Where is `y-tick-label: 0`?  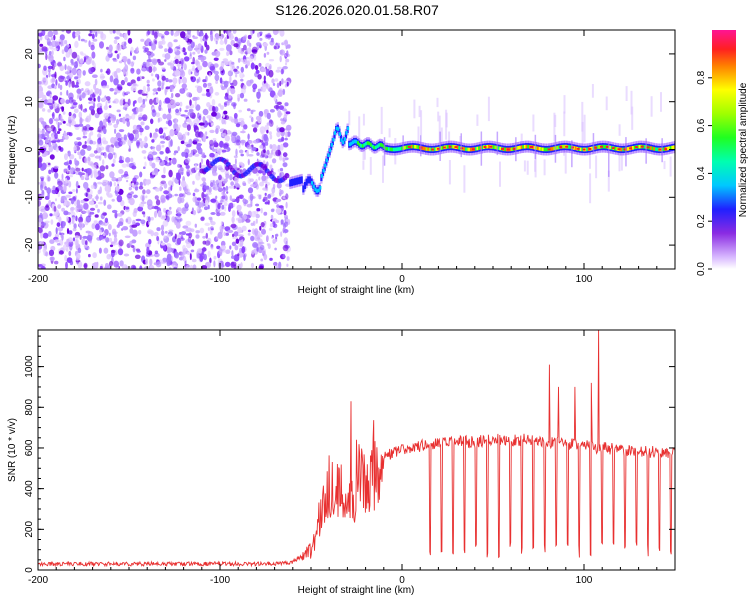 y-tick-label: 0 is located at coordinates (29, 570).